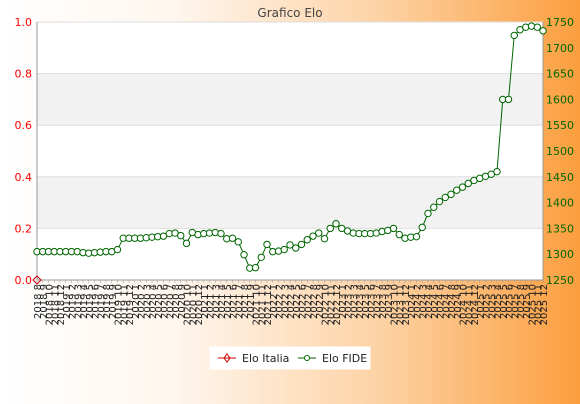 The height and width of the screenshot is (404, 580). I want to click on x-tick-label: 2023 3, so click(354, 301).